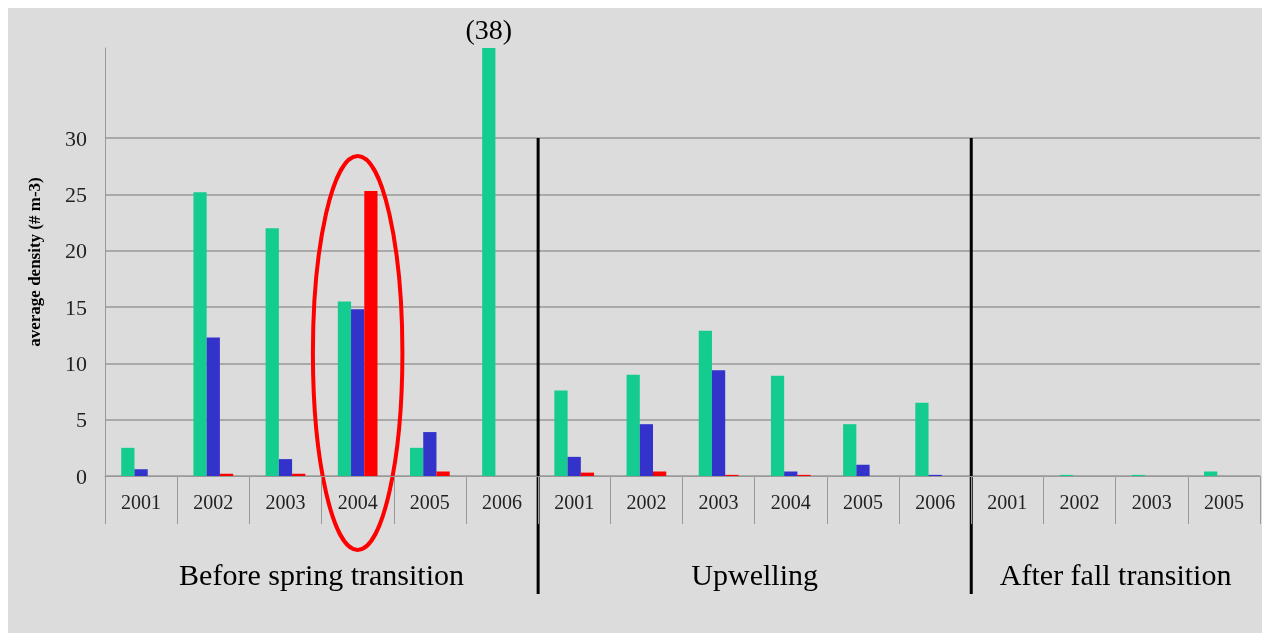 The image size is (1270, 641). Describe the element at coordinates (755, 574) in the screenshot. I see `text: Upwelling` at that location.